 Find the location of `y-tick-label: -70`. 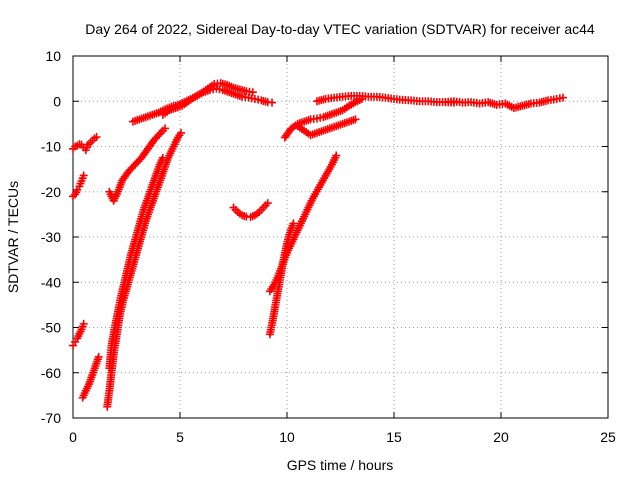

y-tick-label: -70 is located at coordinates (51, 418).